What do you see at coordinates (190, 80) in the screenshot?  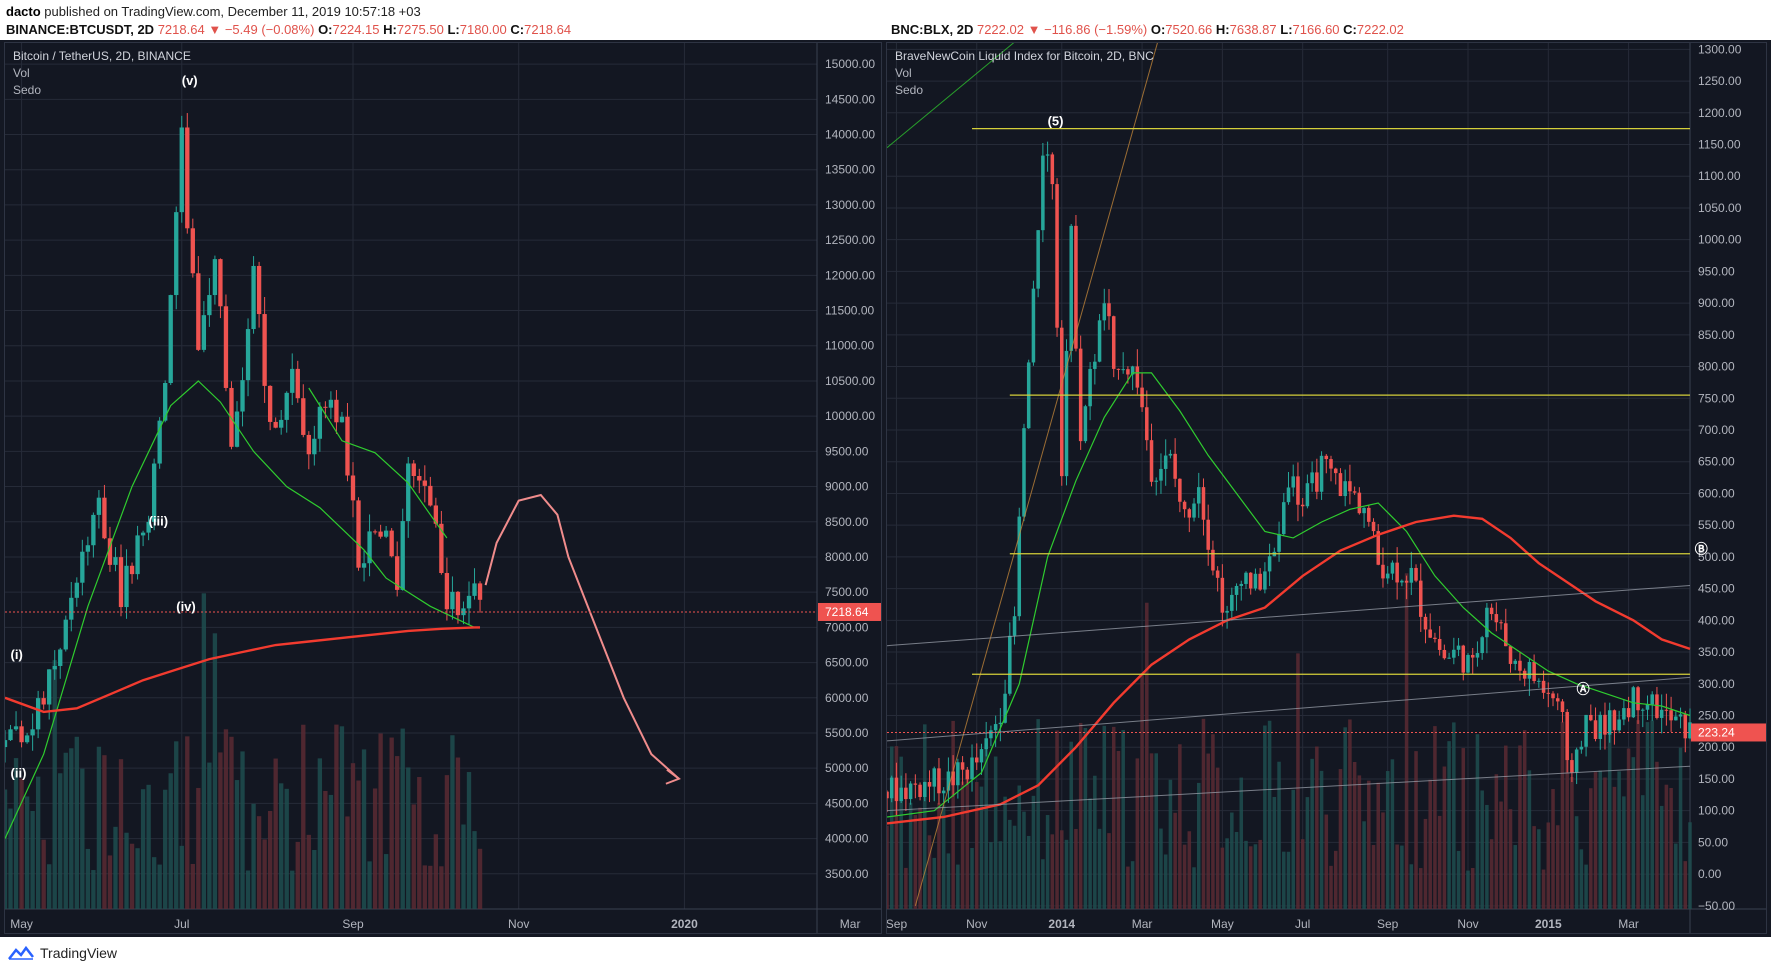 I see `wave-label: (v)` at bounding box center [190, 80].